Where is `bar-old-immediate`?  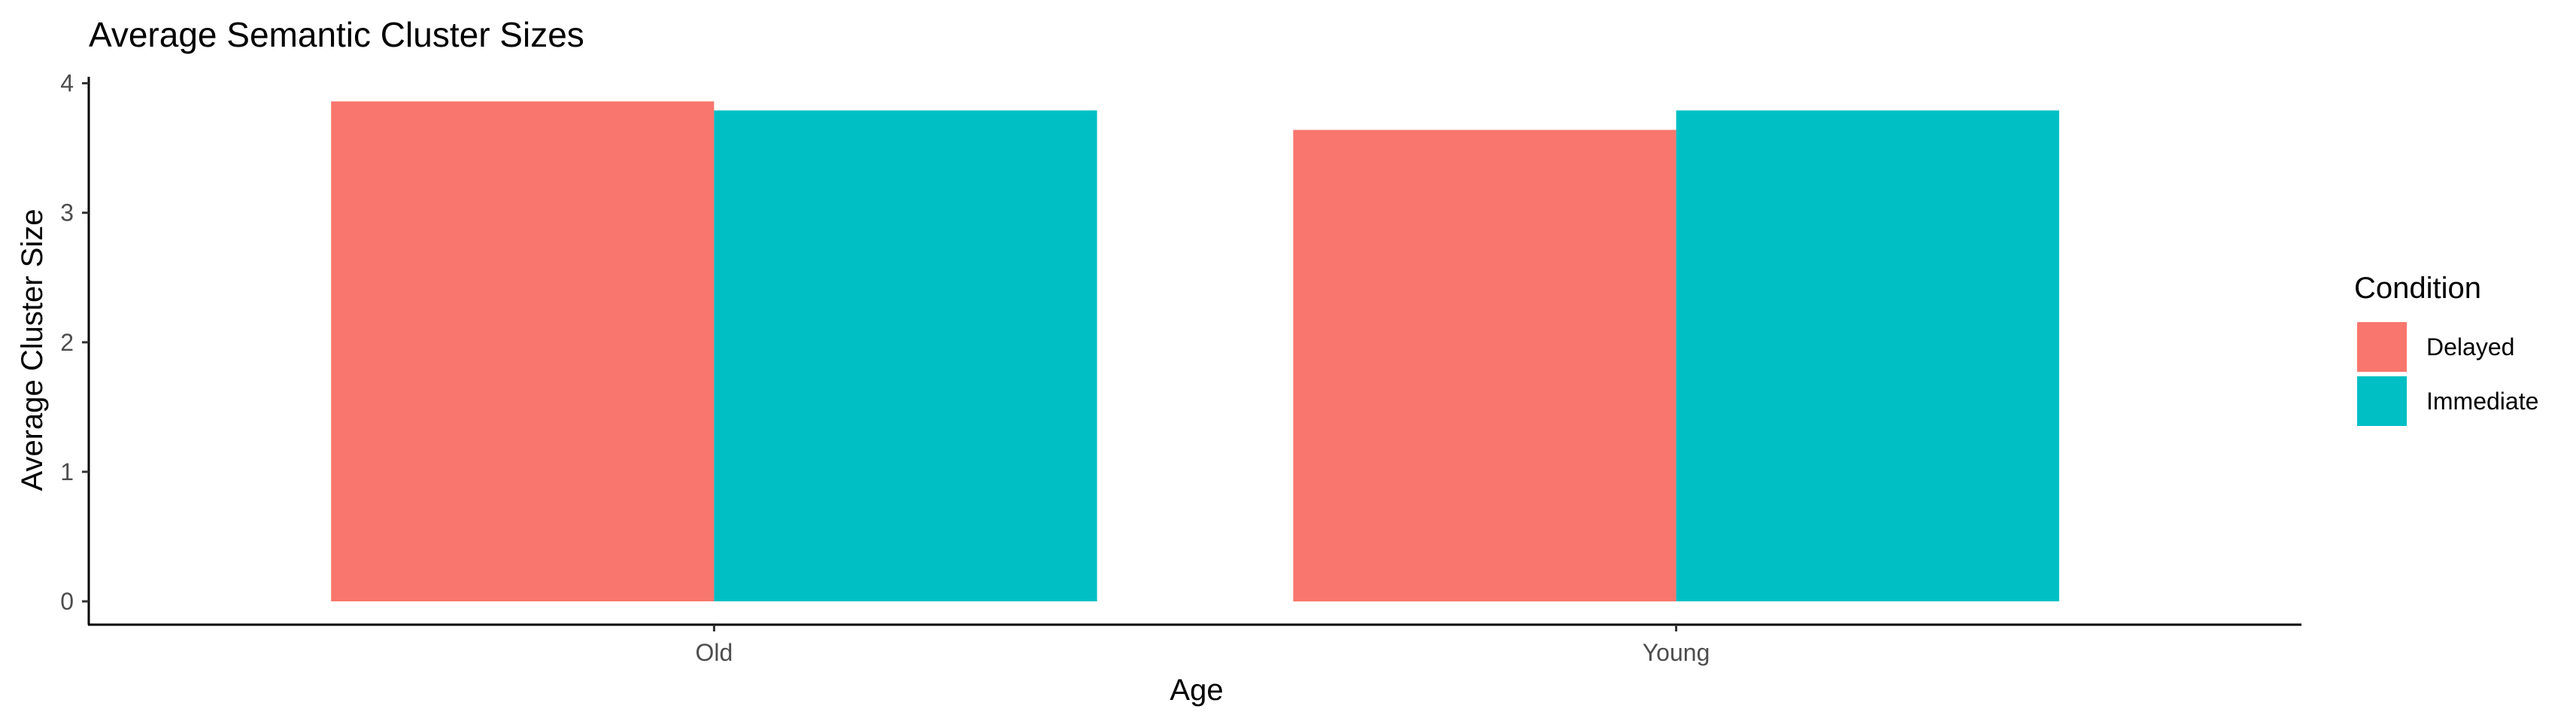 bar-old-immediate is located at coordinates (905, 355).